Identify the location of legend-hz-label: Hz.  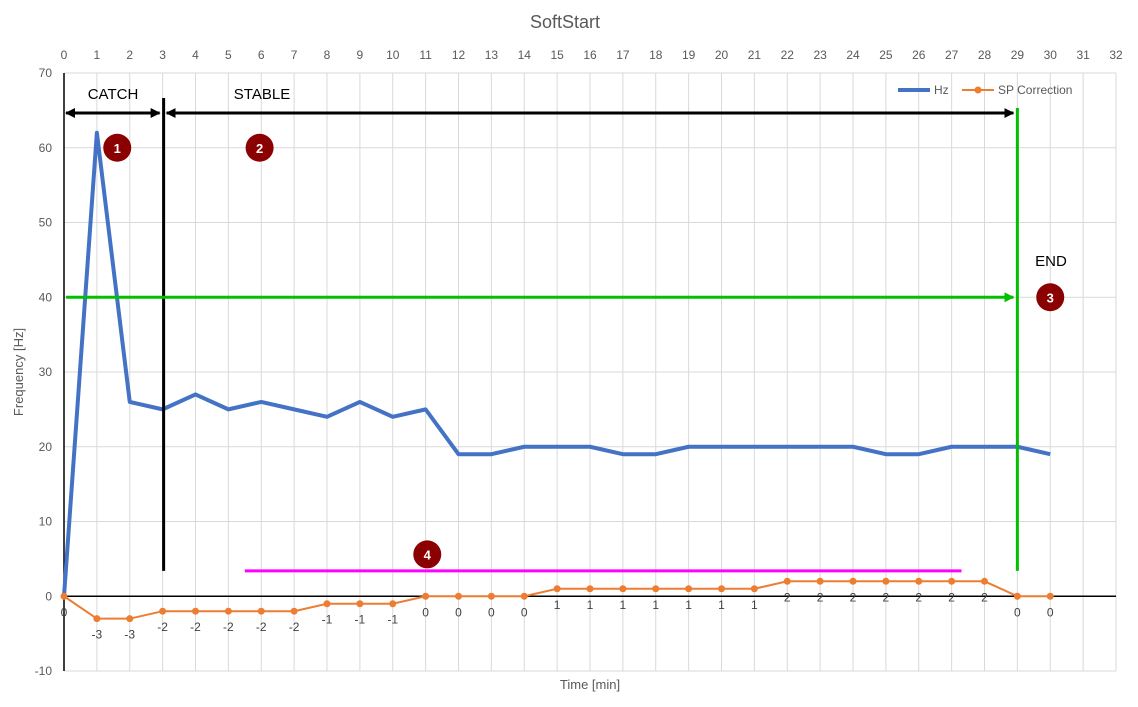
(941, 90).